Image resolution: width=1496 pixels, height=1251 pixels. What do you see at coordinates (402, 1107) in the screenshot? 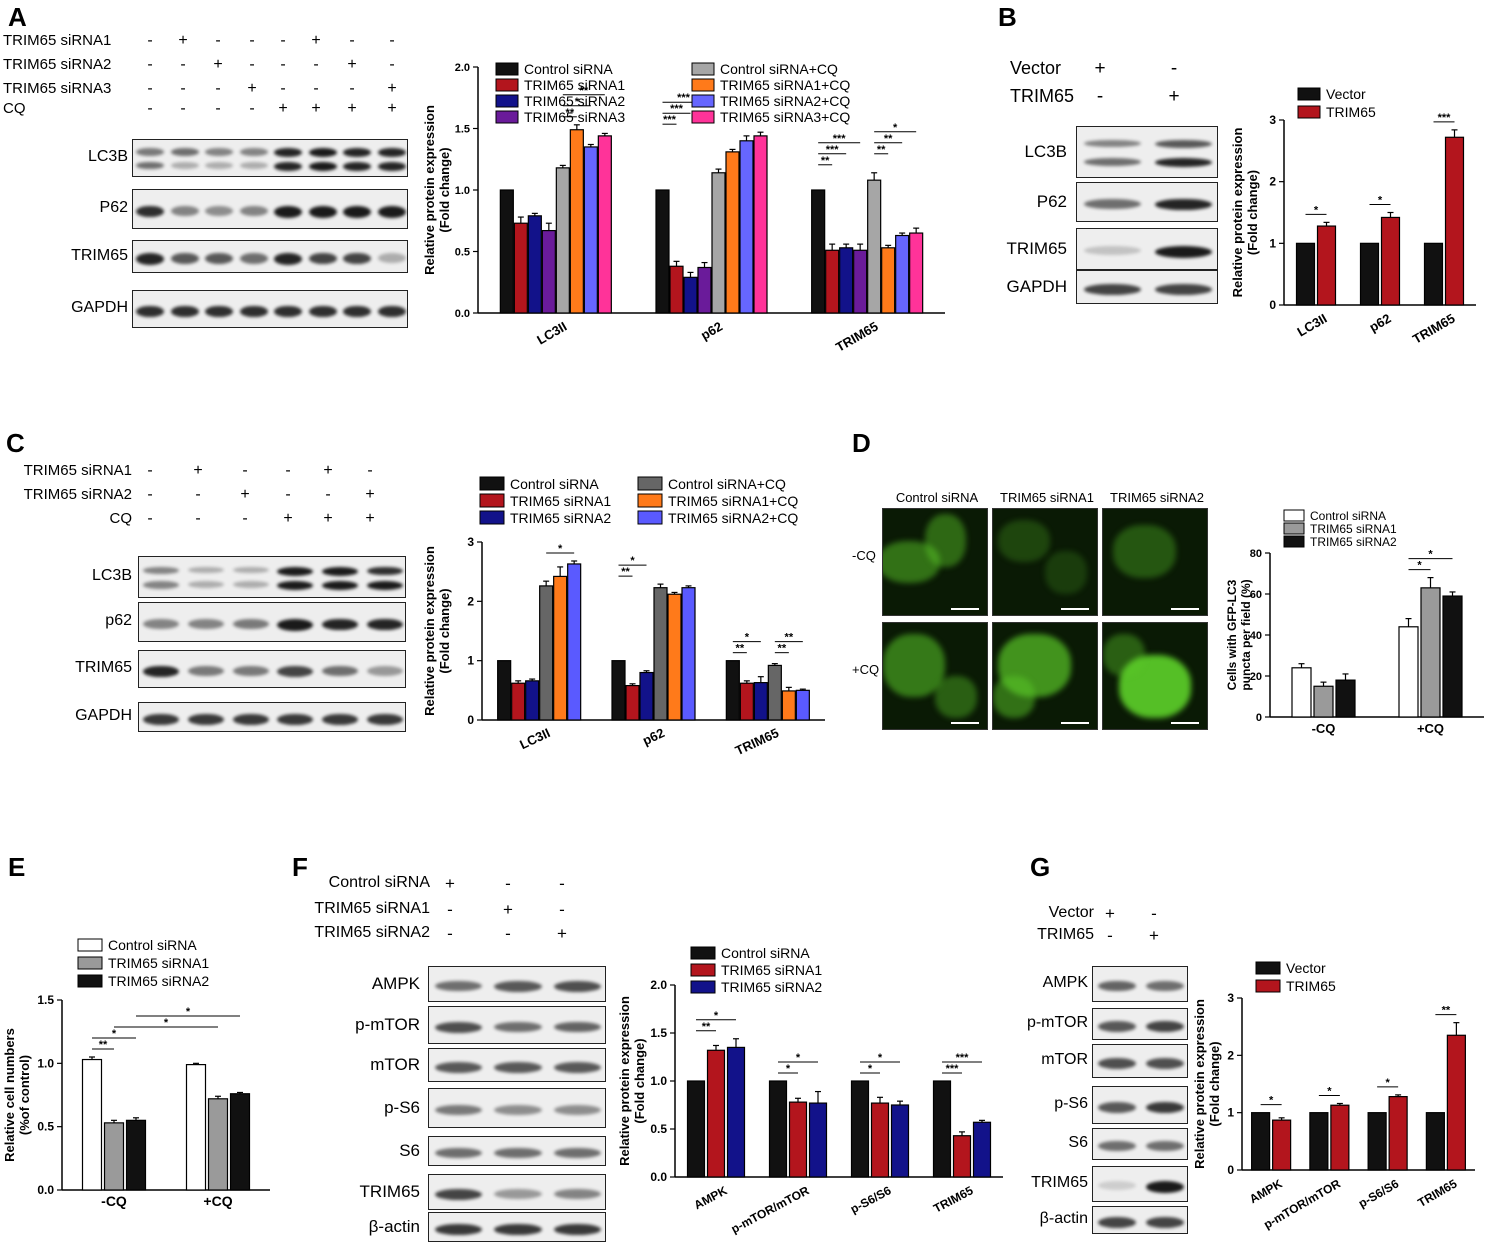
I see `wb-f-label-p-s6: p-S6` at bounding box center [402, 1107].